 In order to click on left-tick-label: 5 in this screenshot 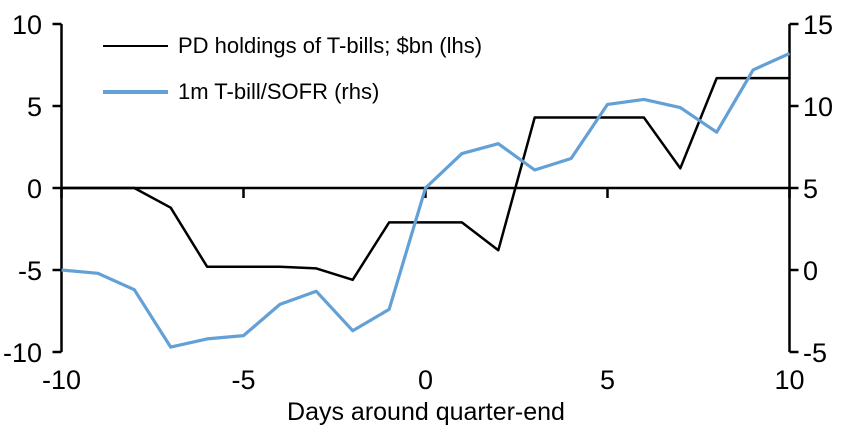, I will do `click(34, 107)`.